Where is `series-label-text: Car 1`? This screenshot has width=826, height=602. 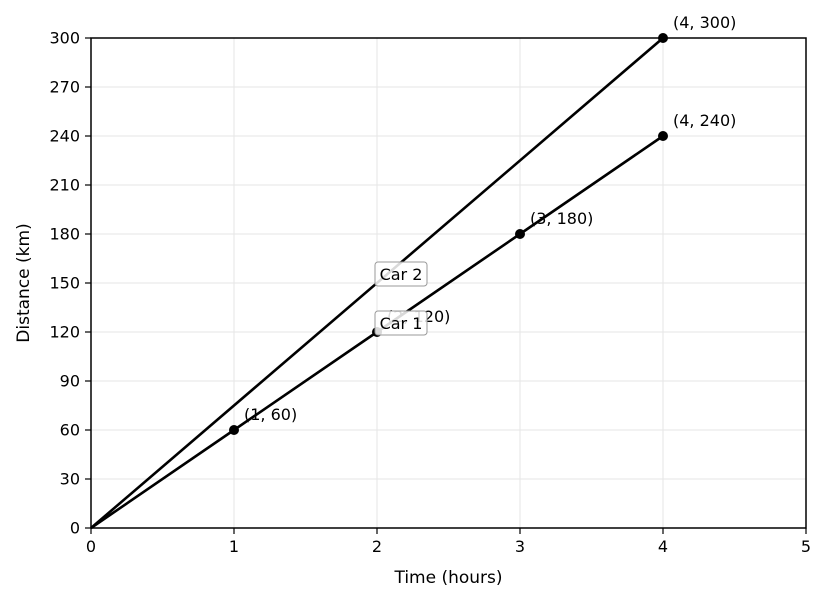
series-label-text: Car 1 is located at coordinates (401, 323).